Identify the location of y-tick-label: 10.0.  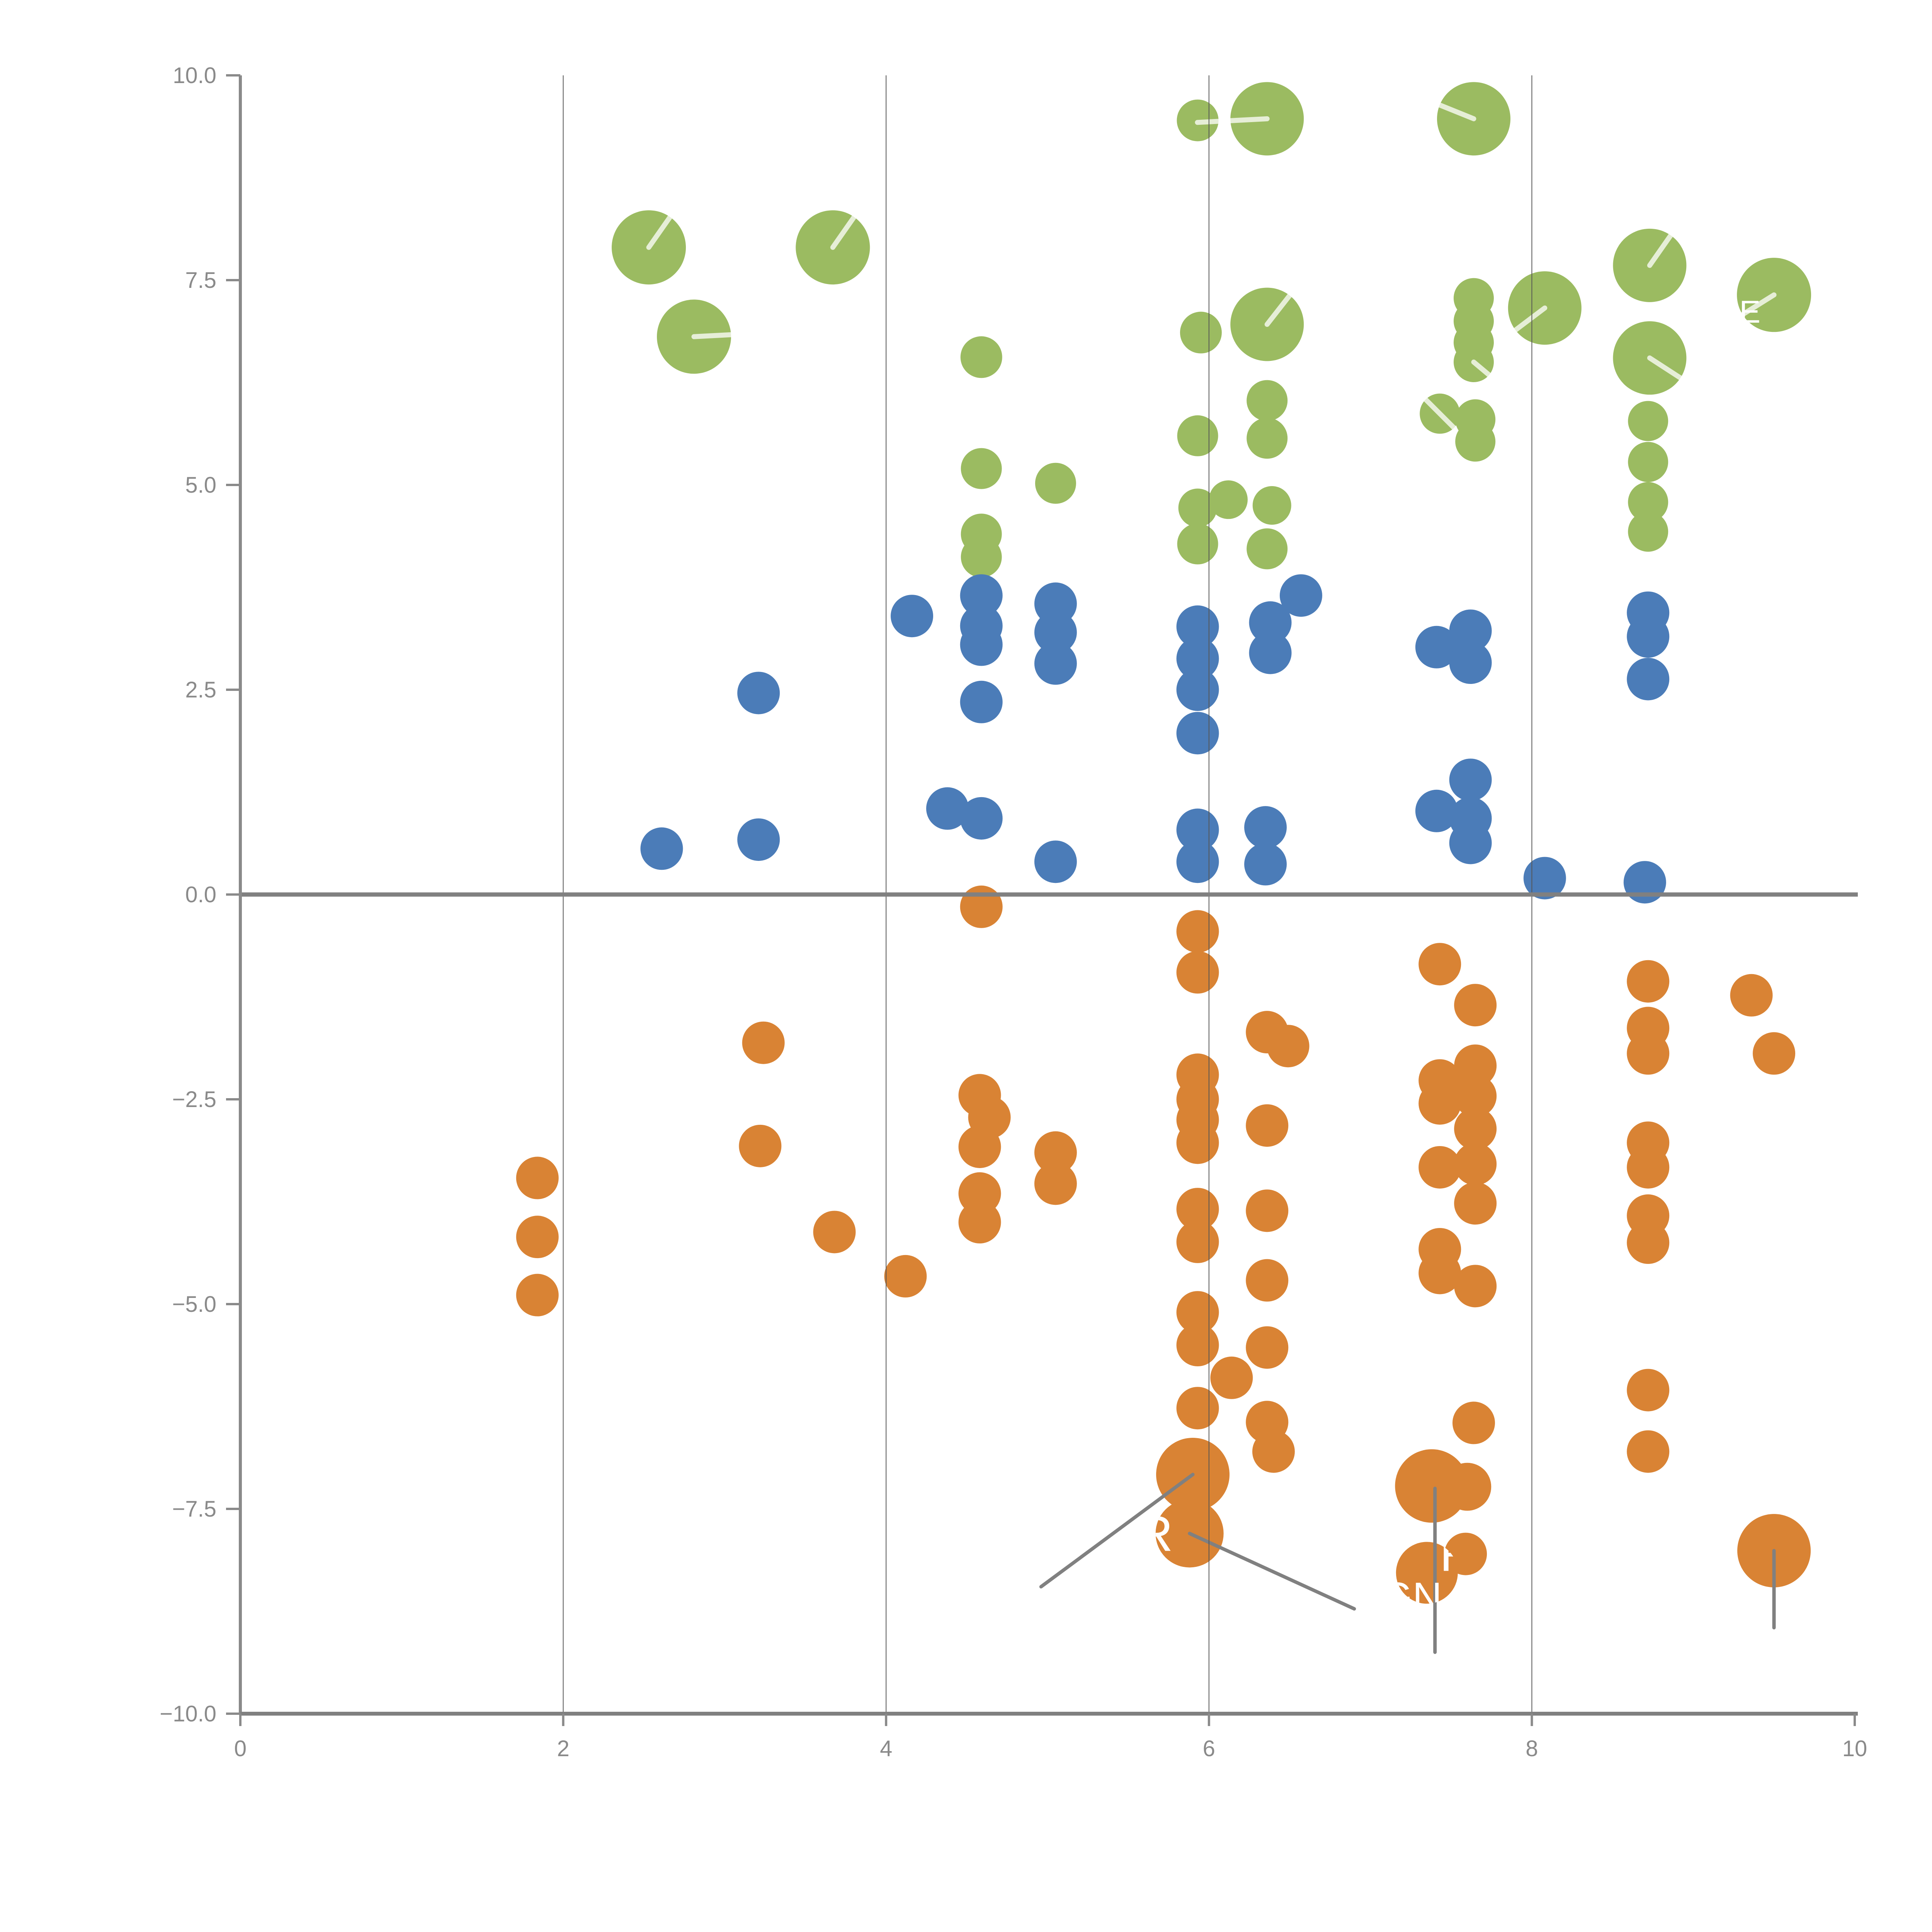
(194, 75).